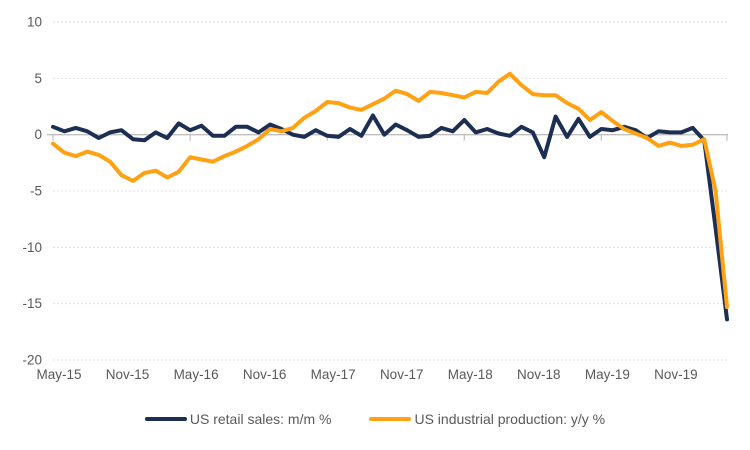  I want to click on legend-label-industrial-production: US industrial production: y/y %, so click(510, 419).